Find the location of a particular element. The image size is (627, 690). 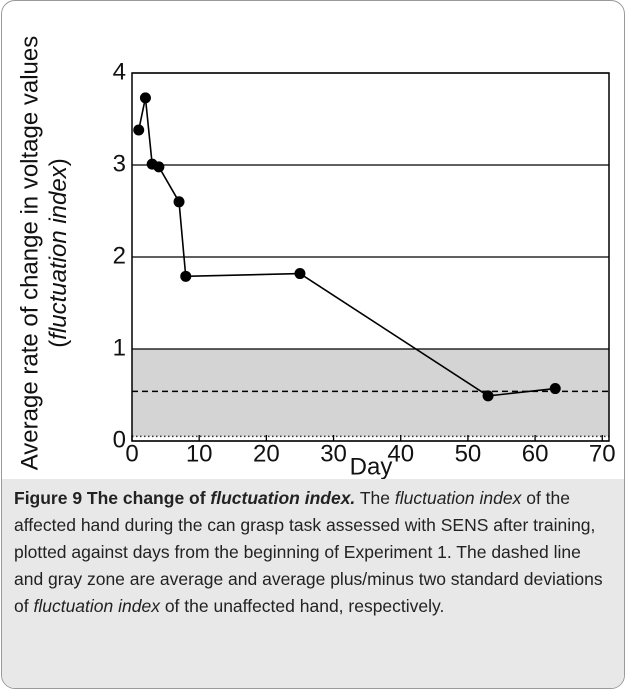

y-tick-label: 1 is located at coordinates (119, 347).